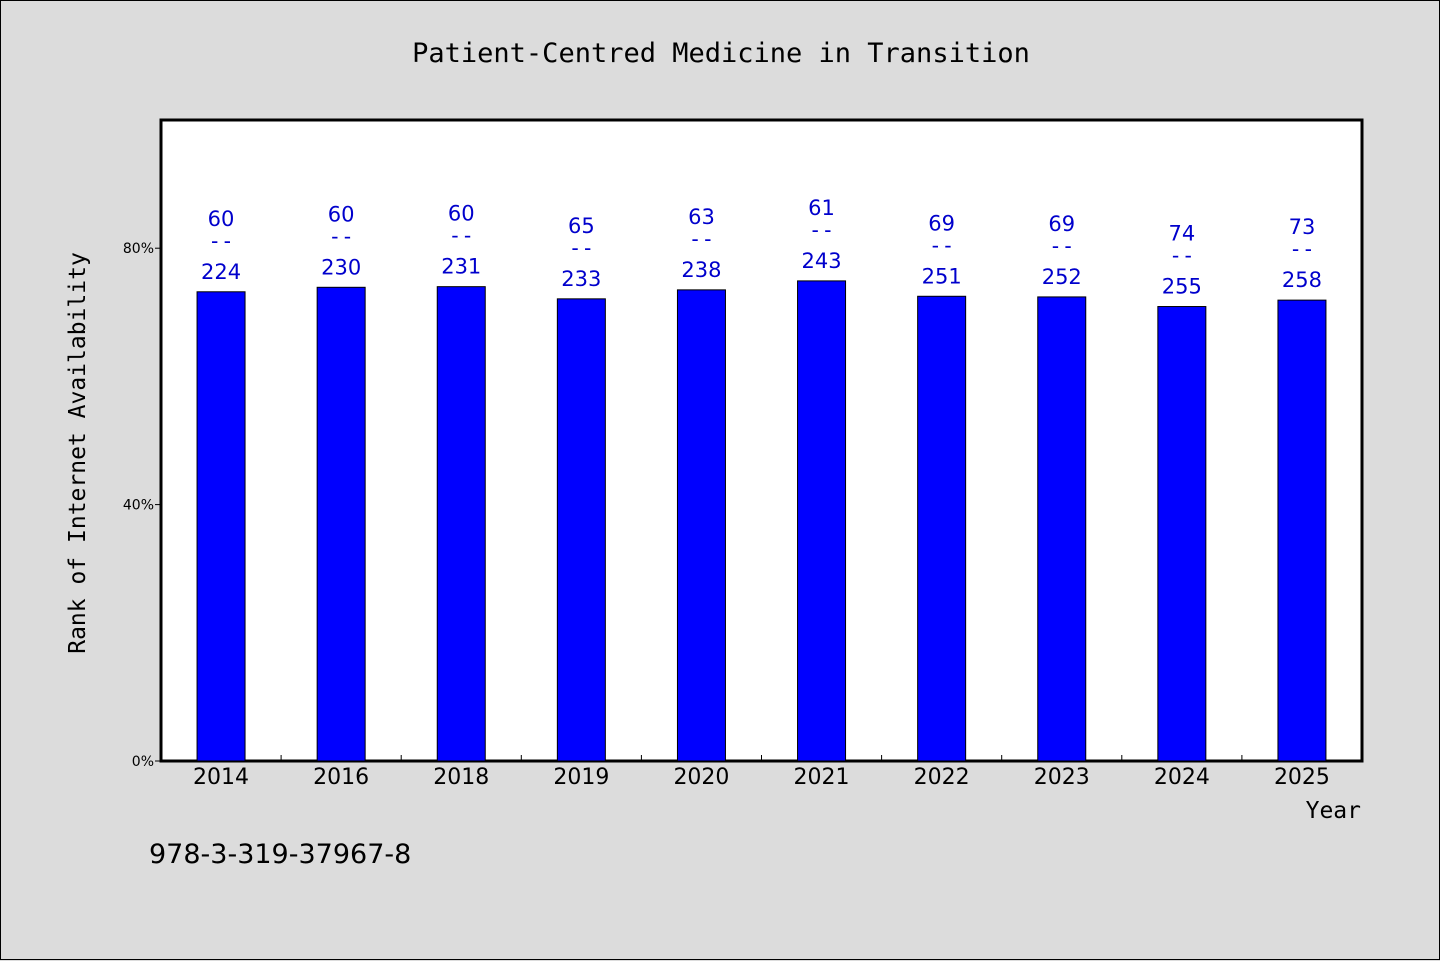 The image size is (1440, 961). Describe the element at coordinates (942, 777) in the screenshot. I see `x-tick-label: 2022` at that location.